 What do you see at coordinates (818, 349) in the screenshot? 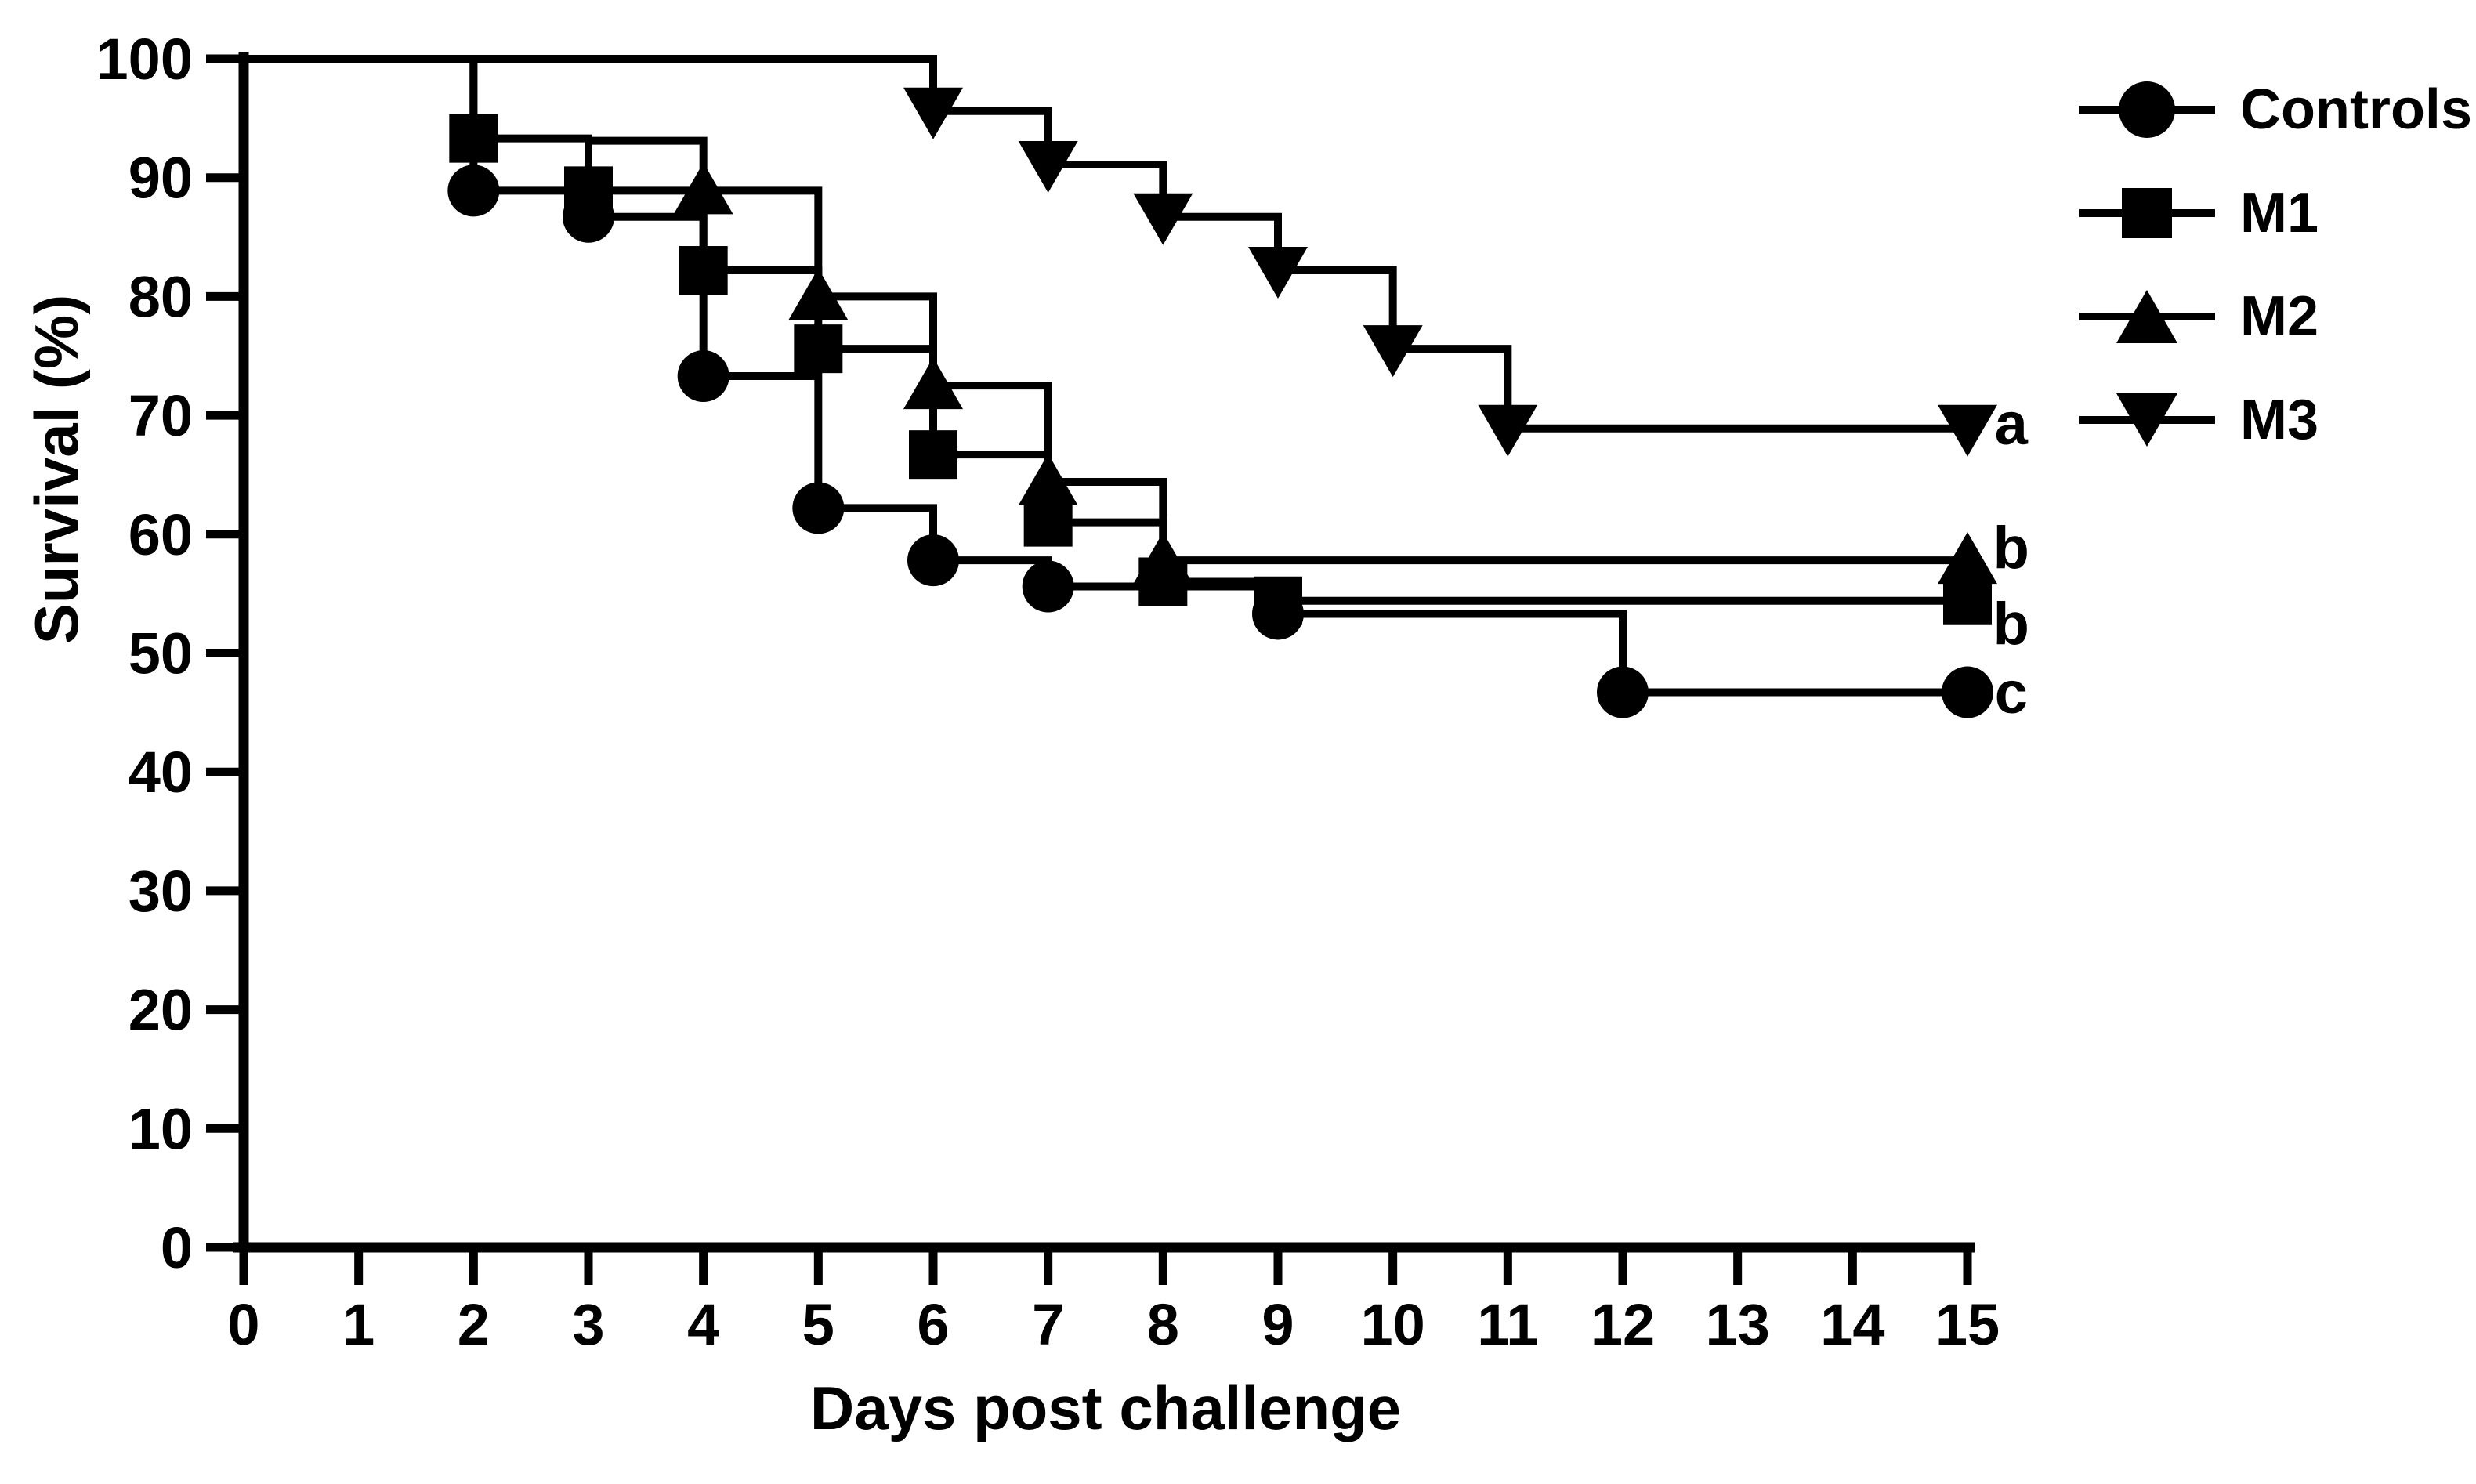
I see `marker-m1-day5` at bounding box center [818, 349].